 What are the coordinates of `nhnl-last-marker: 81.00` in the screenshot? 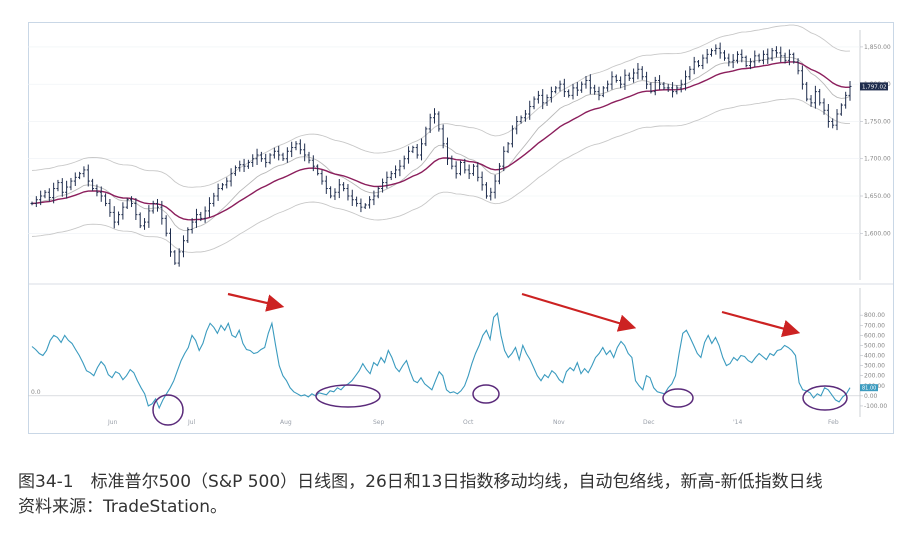 It's located at (869, 387).